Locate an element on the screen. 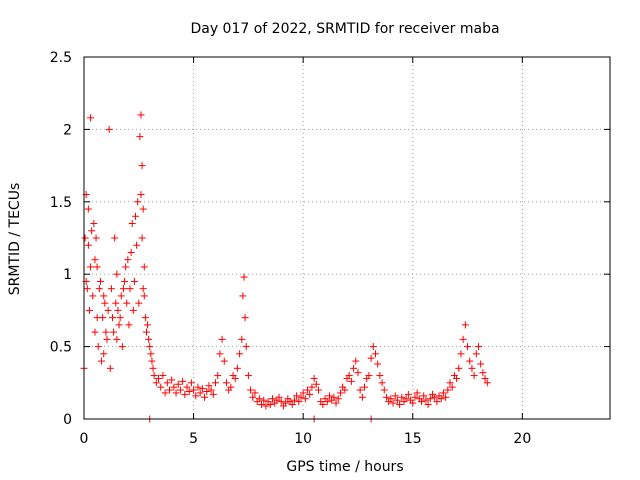 The height and width of the screenshot is (480, 640). x-tick-label: 15 is located at coordinates (413, 439).